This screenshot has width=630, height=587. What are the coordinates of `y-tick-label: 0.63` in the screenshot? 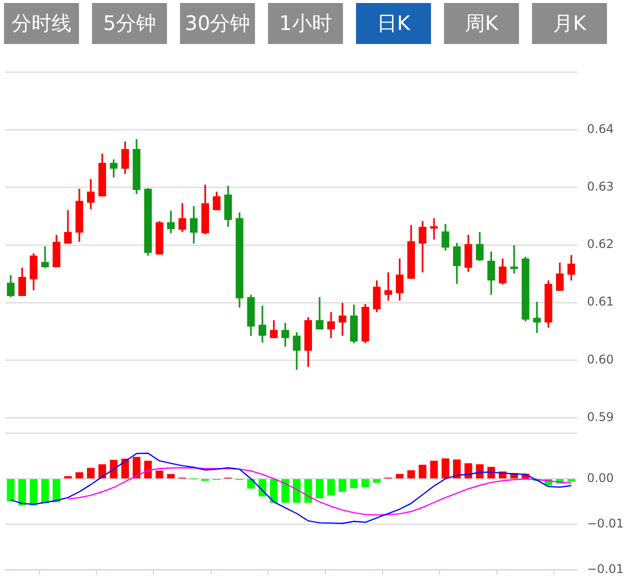 It's located at (600, 187).